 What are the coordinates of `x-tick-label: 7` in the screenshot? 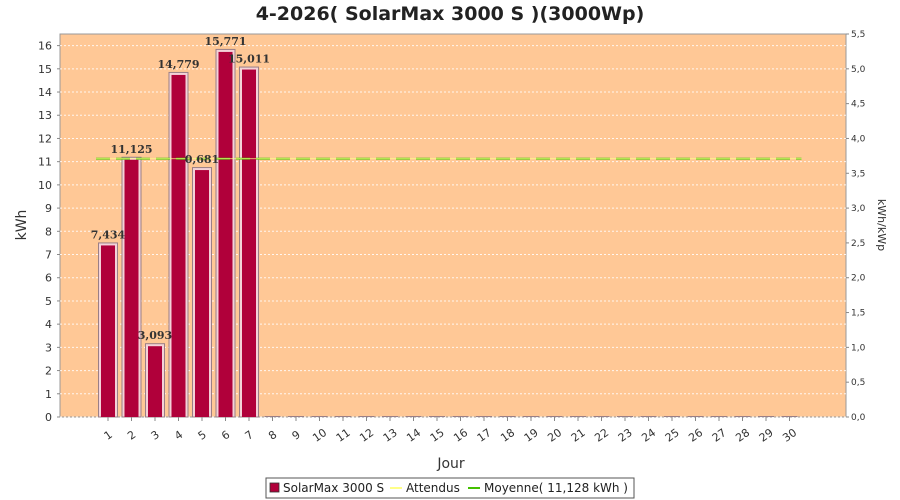 It's located at (249, 435).